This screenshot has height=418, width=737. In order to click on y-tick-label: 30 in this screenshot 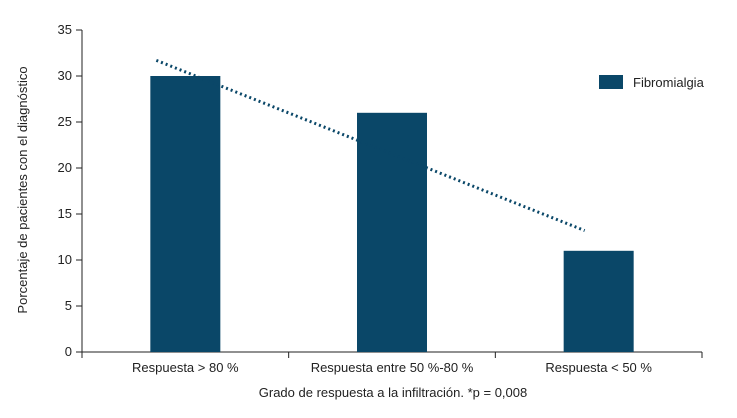, I will do `click(65, 75)`.